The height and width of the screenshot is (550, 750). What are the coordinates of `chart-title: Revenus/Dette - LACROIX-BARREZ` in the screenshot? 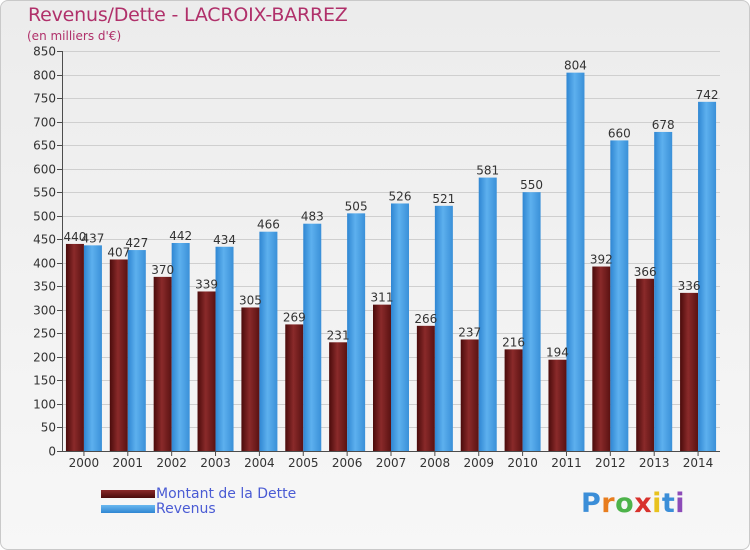 It's located at (188, 15).